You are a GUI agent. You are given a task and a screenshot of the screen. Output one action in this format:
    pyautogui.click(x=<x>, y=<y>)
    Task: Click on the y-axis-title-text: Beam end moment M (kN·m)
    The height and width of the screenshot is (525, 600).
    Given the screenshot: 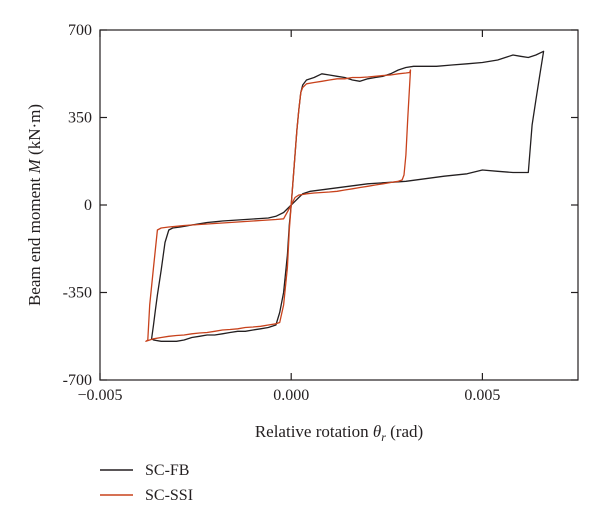 What is the action you would take?
    pyautogui.click(x=34, y=205)
    